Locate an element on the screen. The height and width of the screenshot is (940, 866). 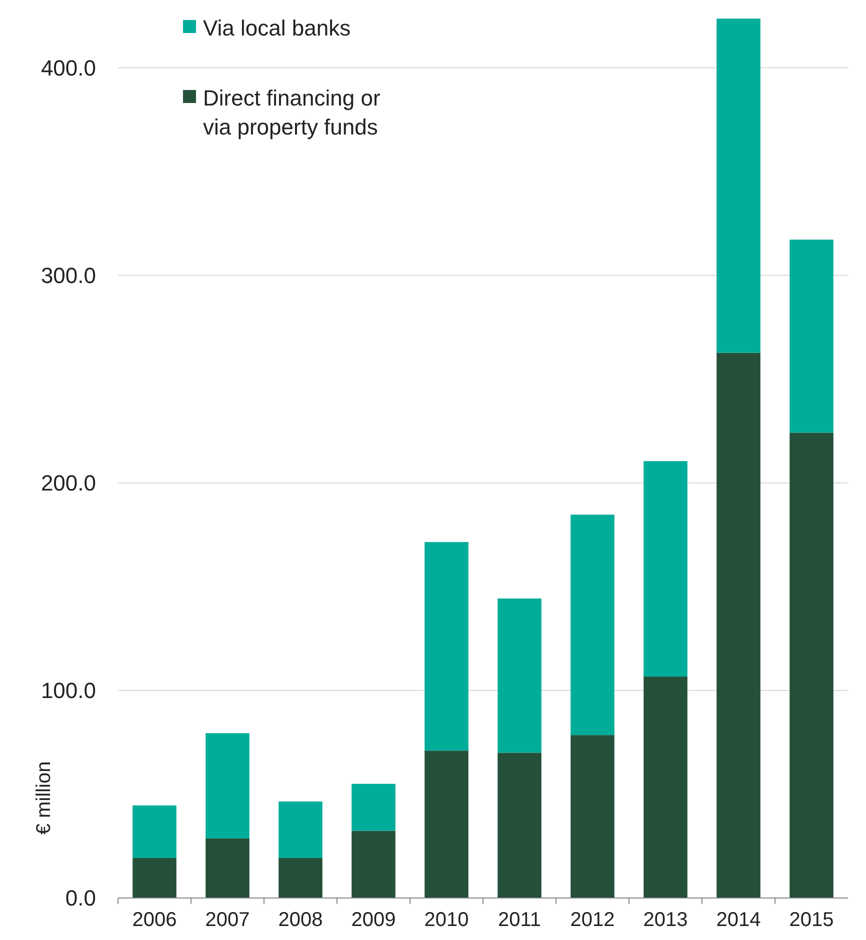
x-tick-label: 2014 is located at coordinates (738, 920).